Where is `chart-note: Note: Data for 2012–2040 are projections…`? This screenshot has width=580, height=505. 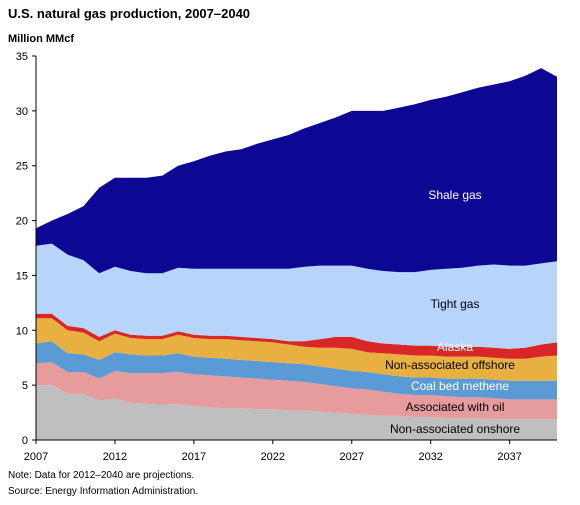 chart-note: Note: Data for 2012–2040 are projections… is located at coordinates (101, 475).